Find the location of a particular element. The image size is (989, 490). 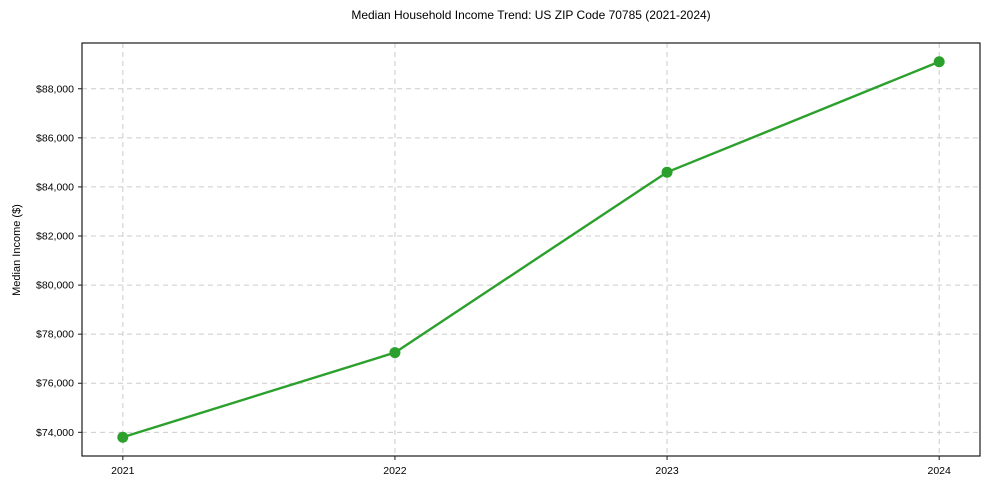

y-tick-label: $78,000 is located at coordinates (55, 335).